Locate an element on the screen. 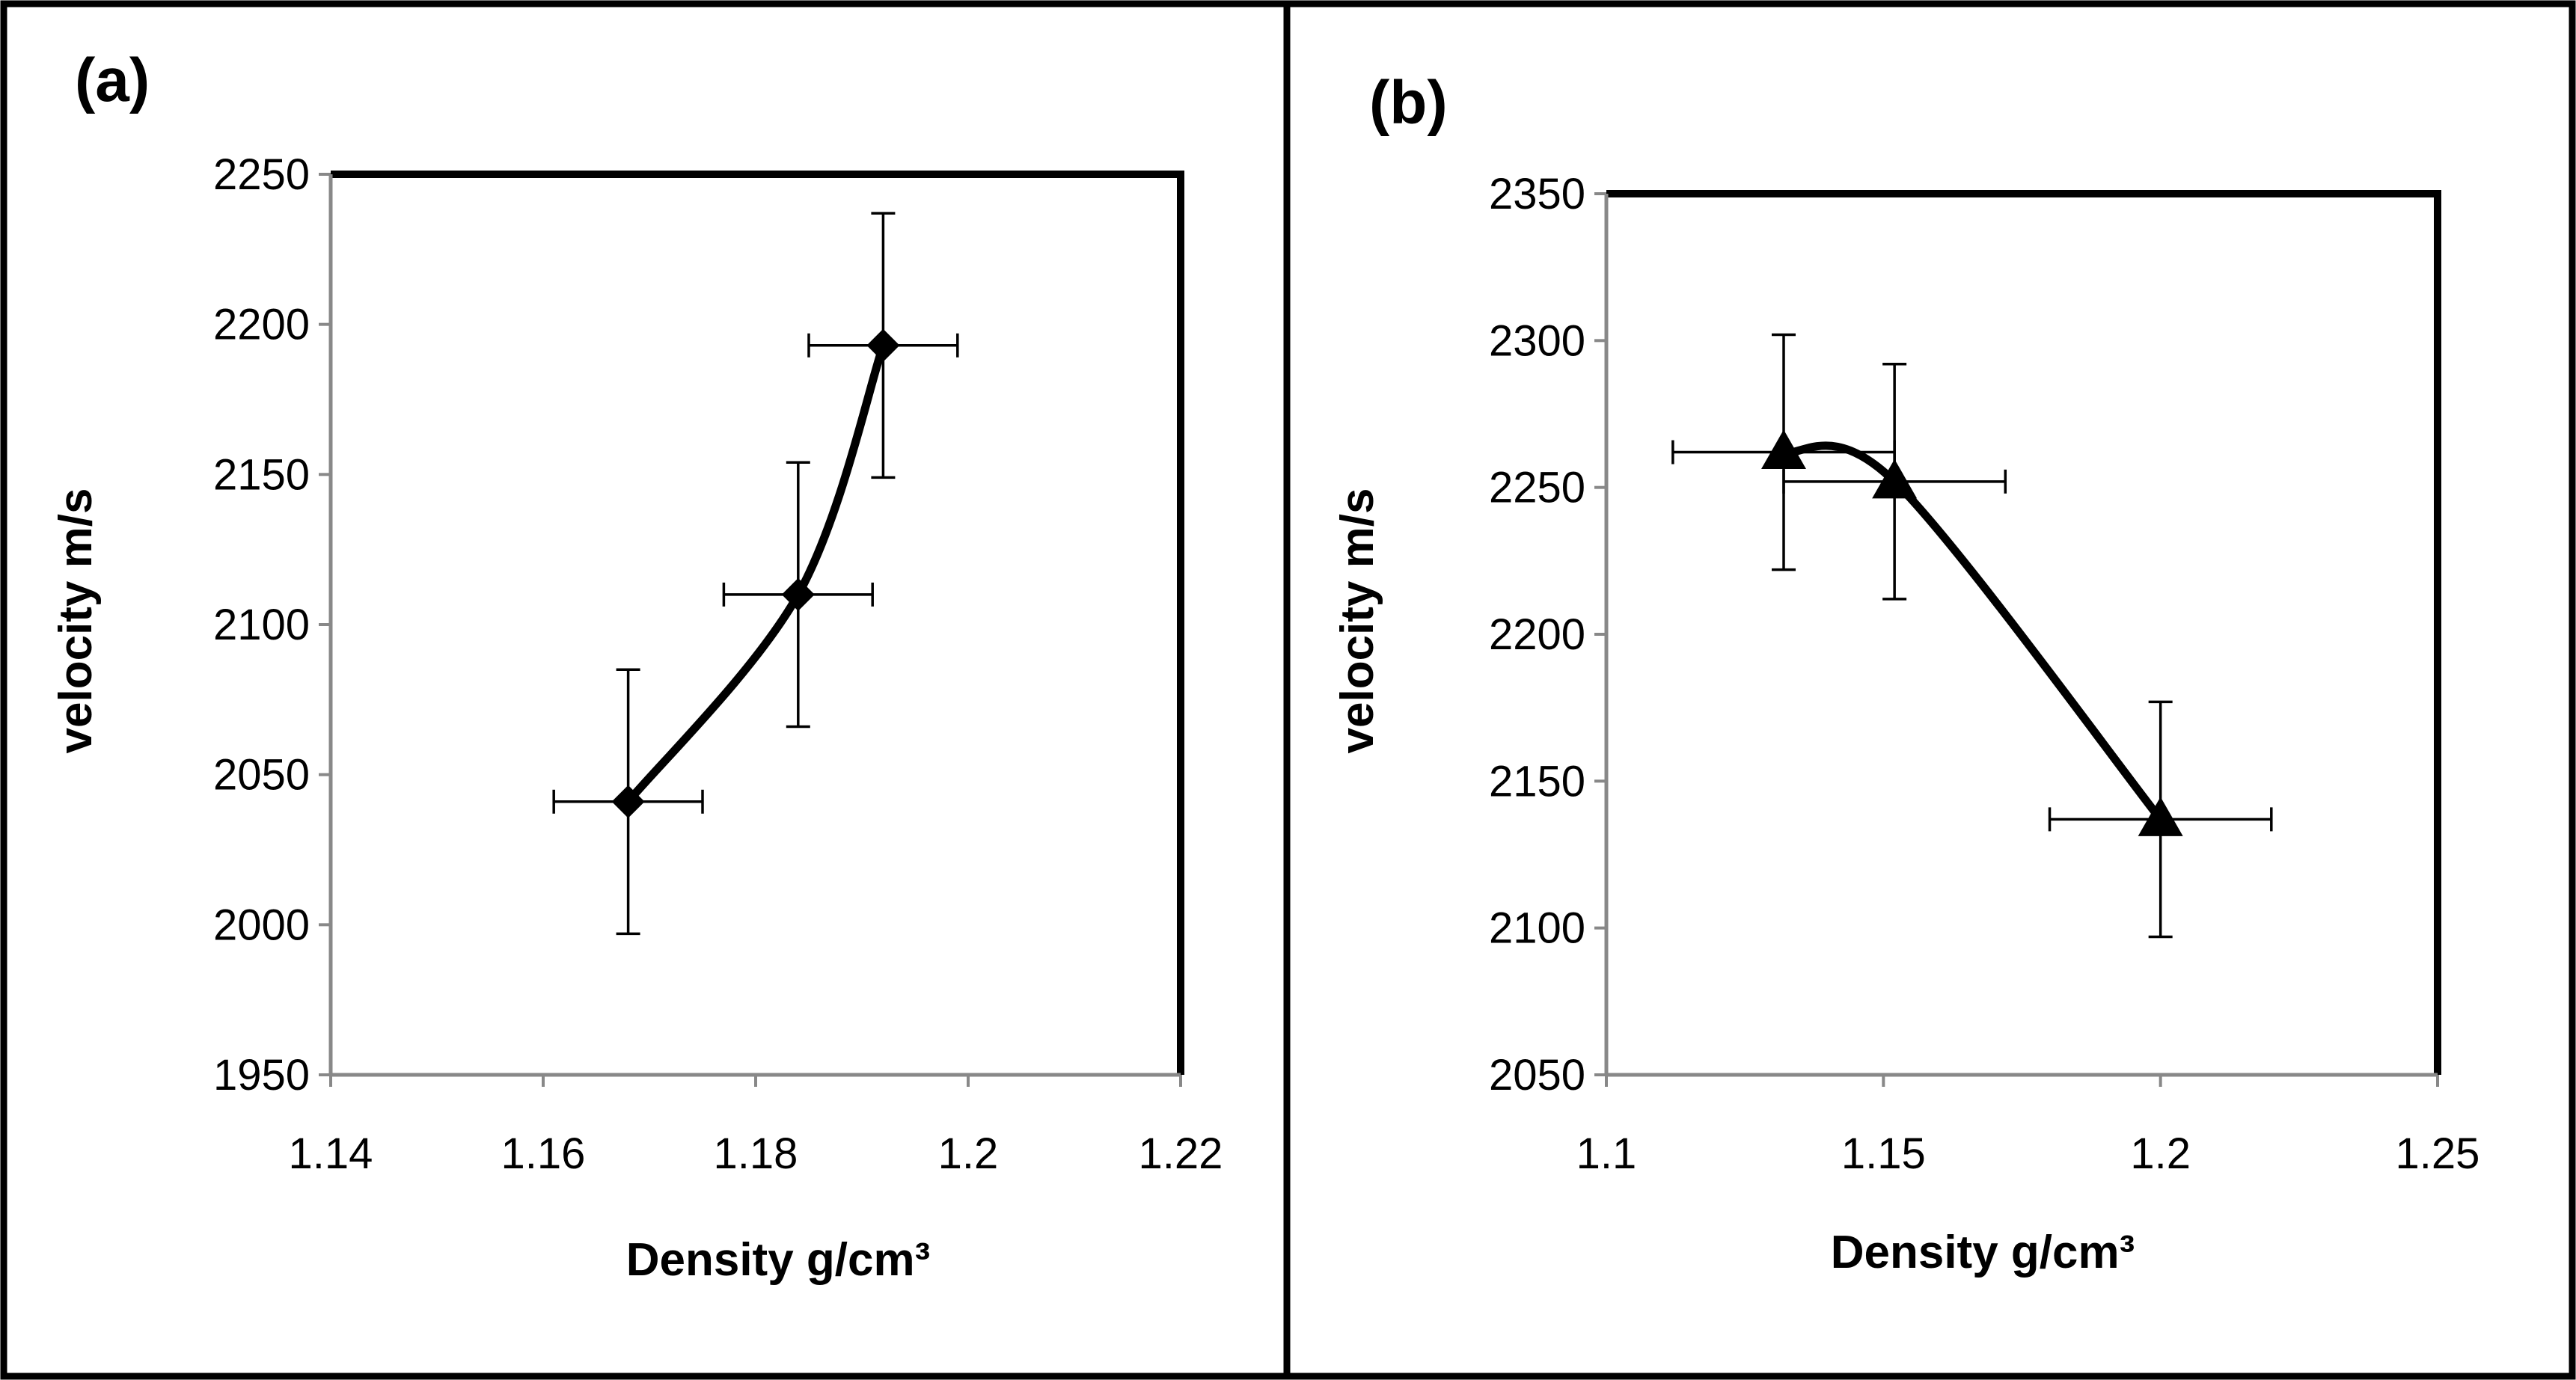 Image resolution: width=2576 pixels, height=1380 pixels. y-tick-label-b: 2050 is located at coordinates (1537, 1075).